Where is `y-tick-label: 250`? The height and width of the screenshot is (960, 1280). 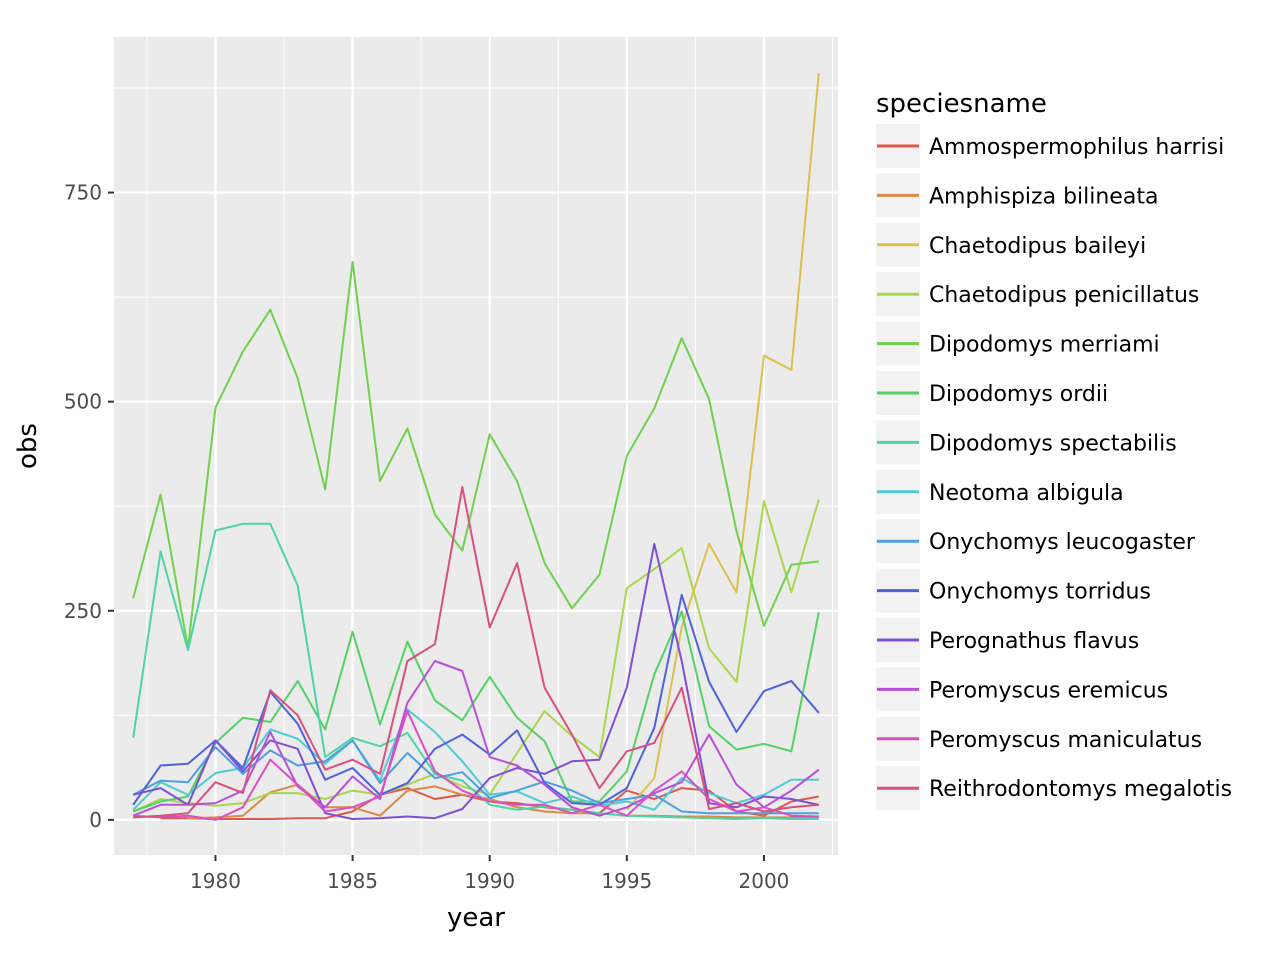 y-tick-label: 250 is located at coordinates (83, 611).